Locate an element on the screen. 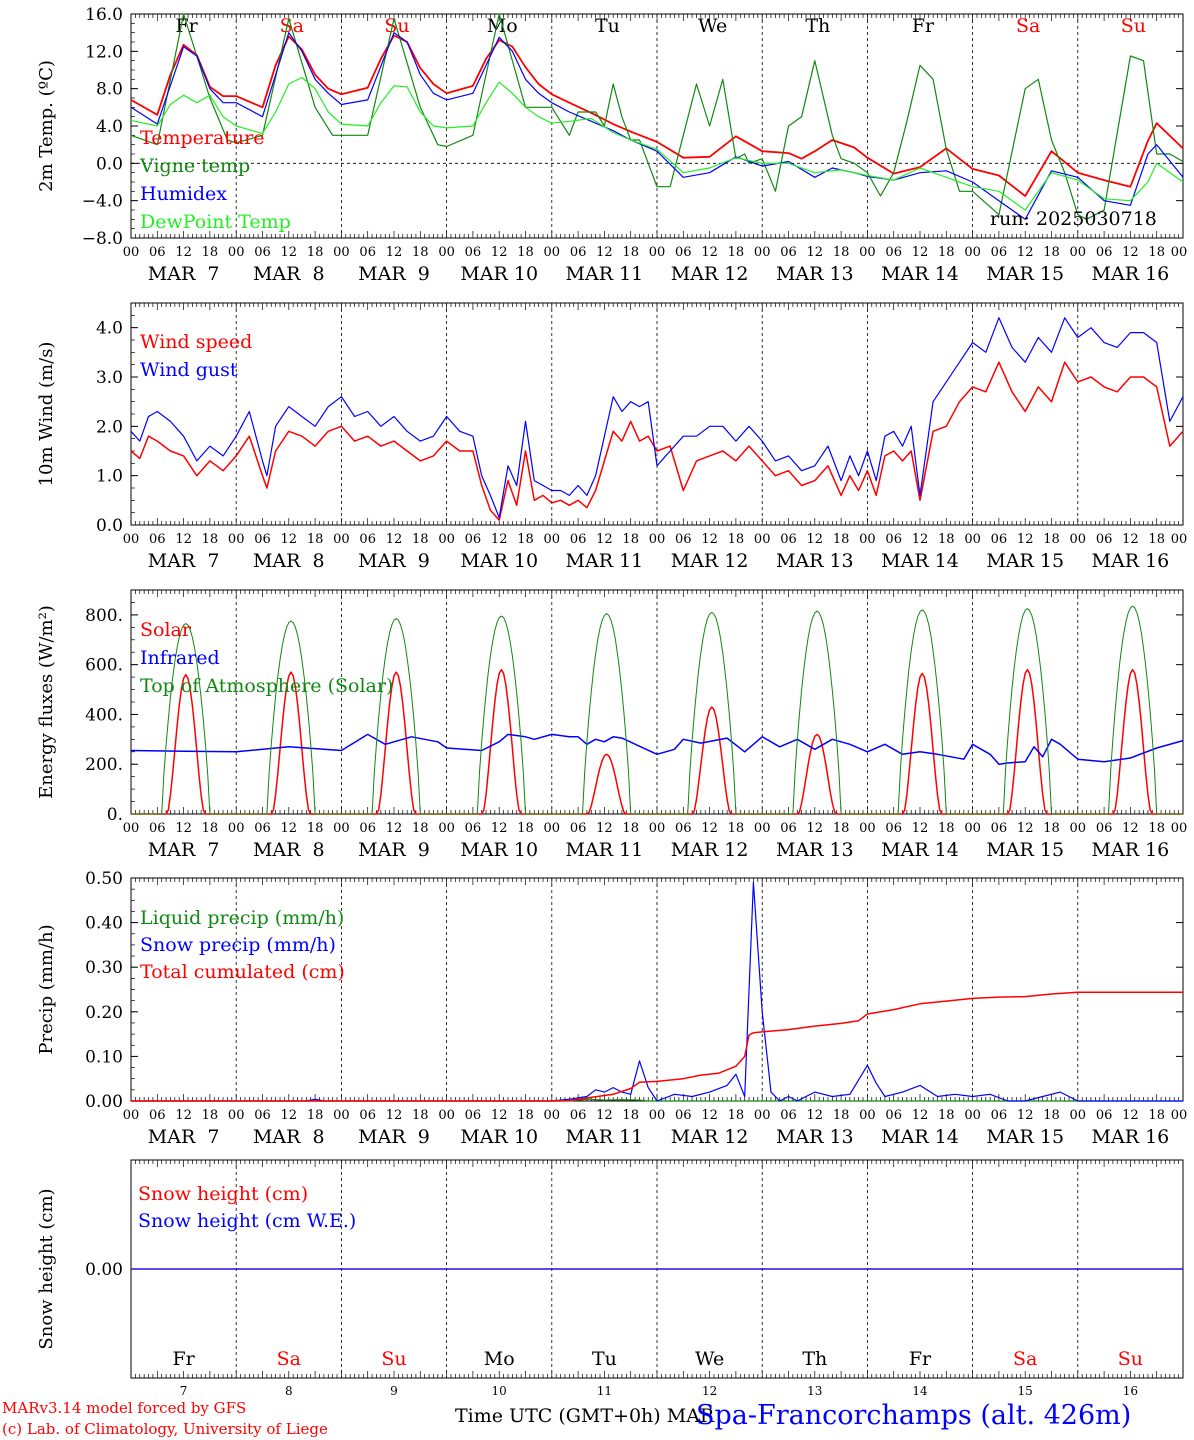 Image resolution: width=1194 pixels, height=1440 pixels. y-tick-label: 16.0 is located at coordinates (104, 15).